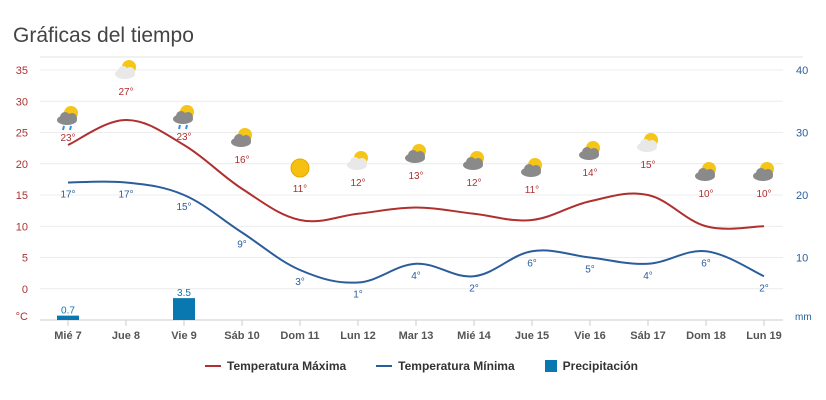 The image size is (826, 400). I want to click on legend-item-max: Temperatura Máxima, so click(275, 366).